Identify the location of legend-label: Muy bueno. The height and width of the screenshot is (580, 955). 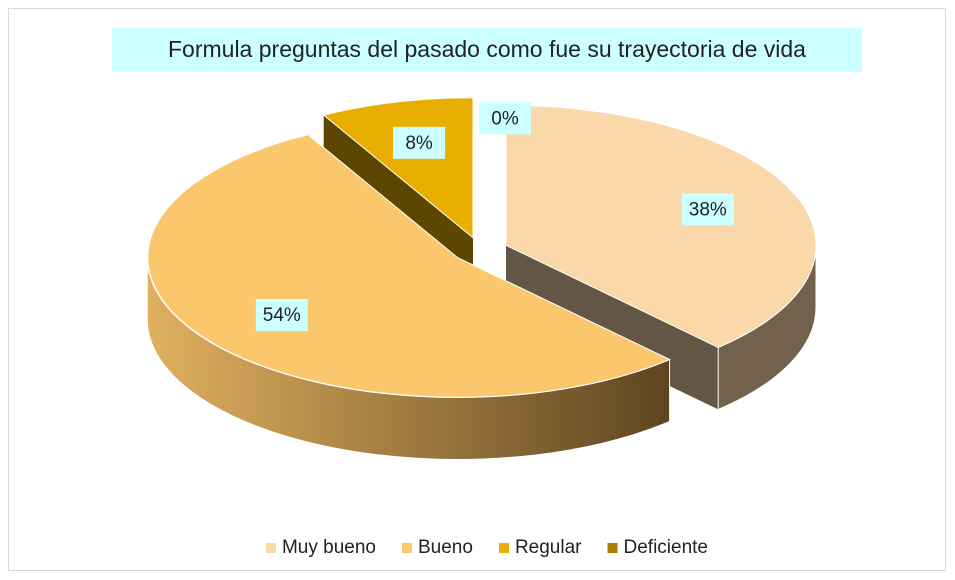
(329, 547).